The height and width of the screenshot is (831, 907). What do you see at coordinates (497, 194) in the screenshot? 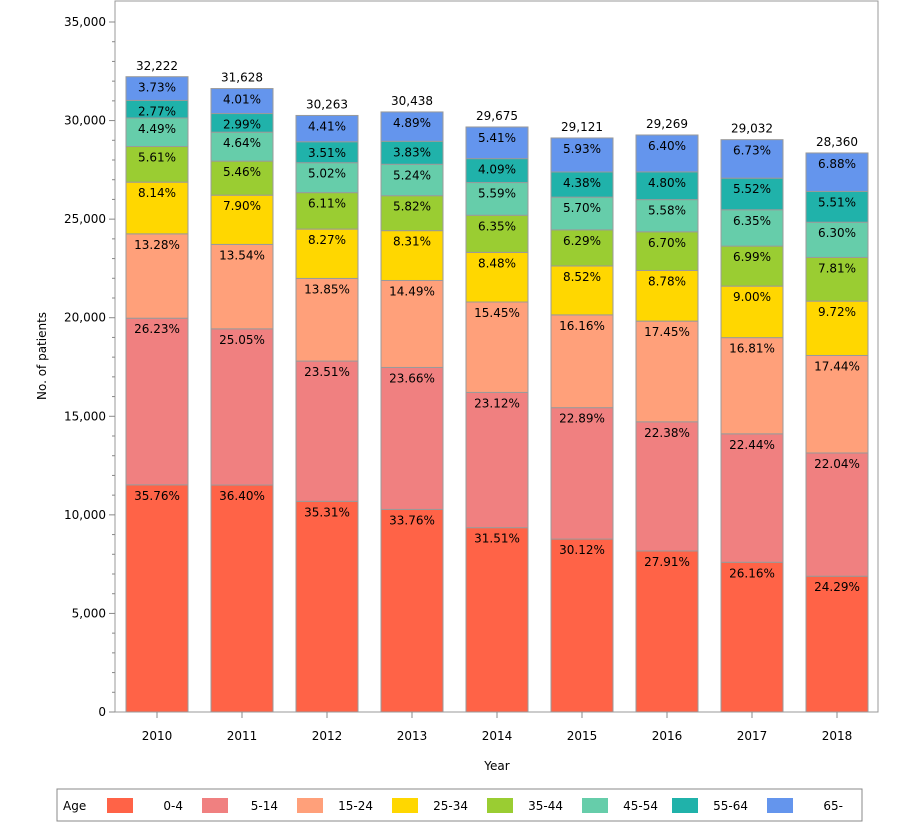
I see `data-label: 5.59%` at bounding box center [497, 194].